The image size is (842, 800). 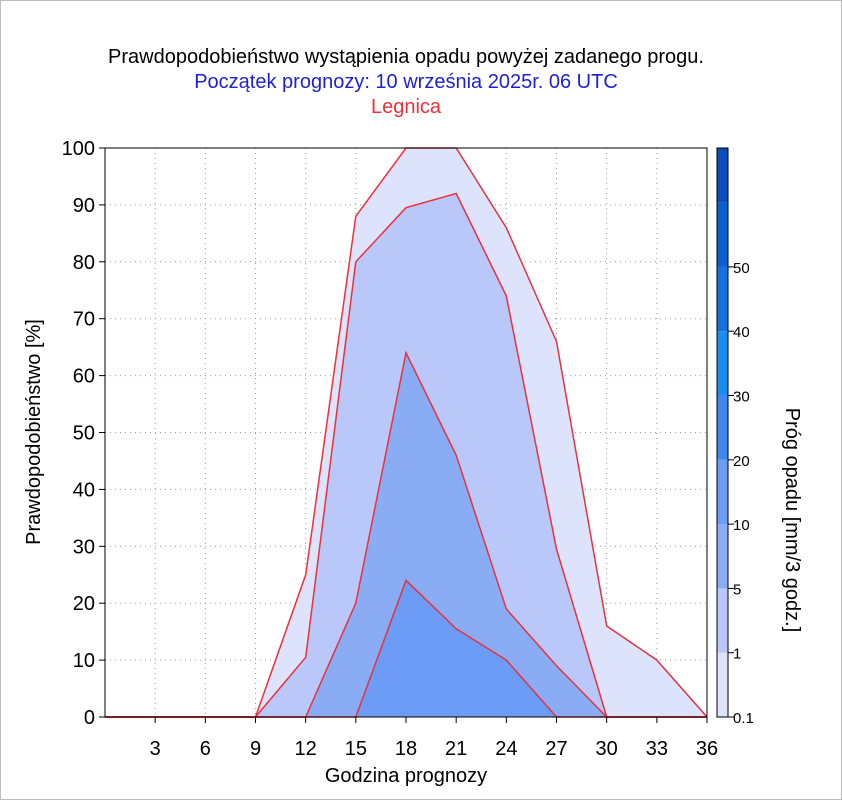 I want to click on y-tick-label: 50, so click(x=84, y=434).